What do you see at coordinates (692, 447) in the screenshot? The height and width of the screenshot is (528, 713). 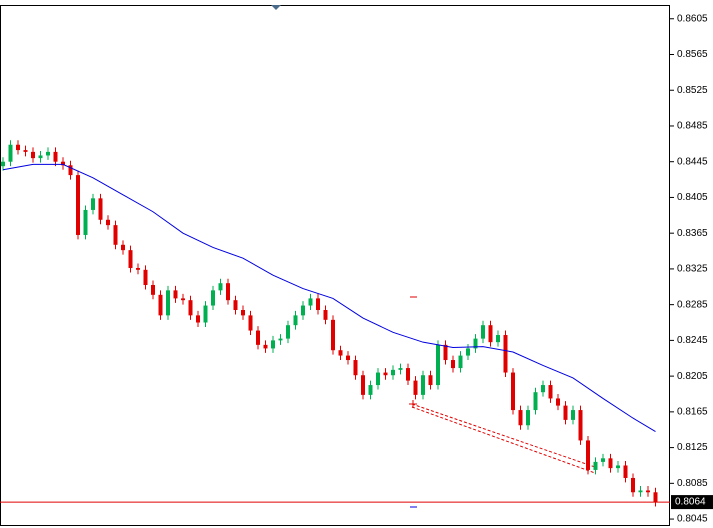 I see `y-tick-label: 0.8125` at bounding box center [692, 447].